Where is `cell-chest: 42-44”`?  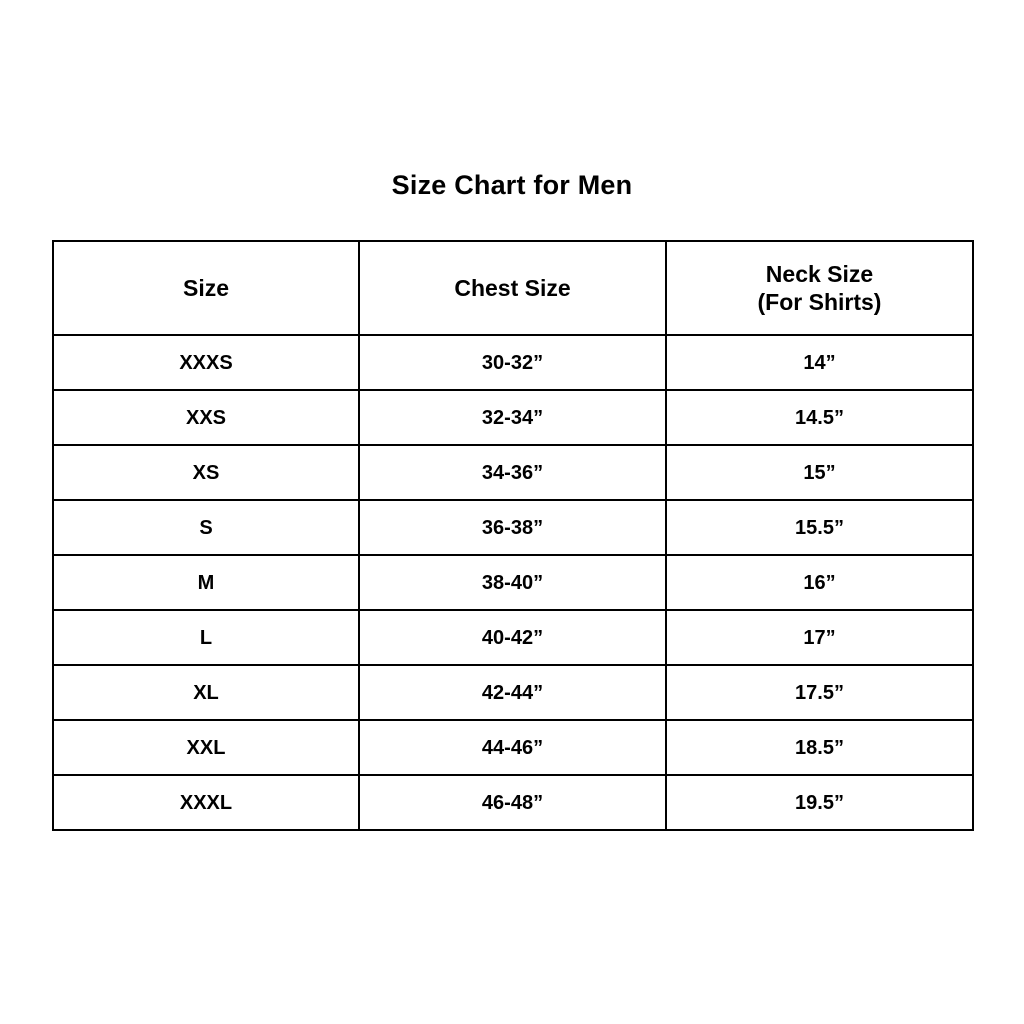 cell-chest: 42-44” is located at coordinates (512, 692).